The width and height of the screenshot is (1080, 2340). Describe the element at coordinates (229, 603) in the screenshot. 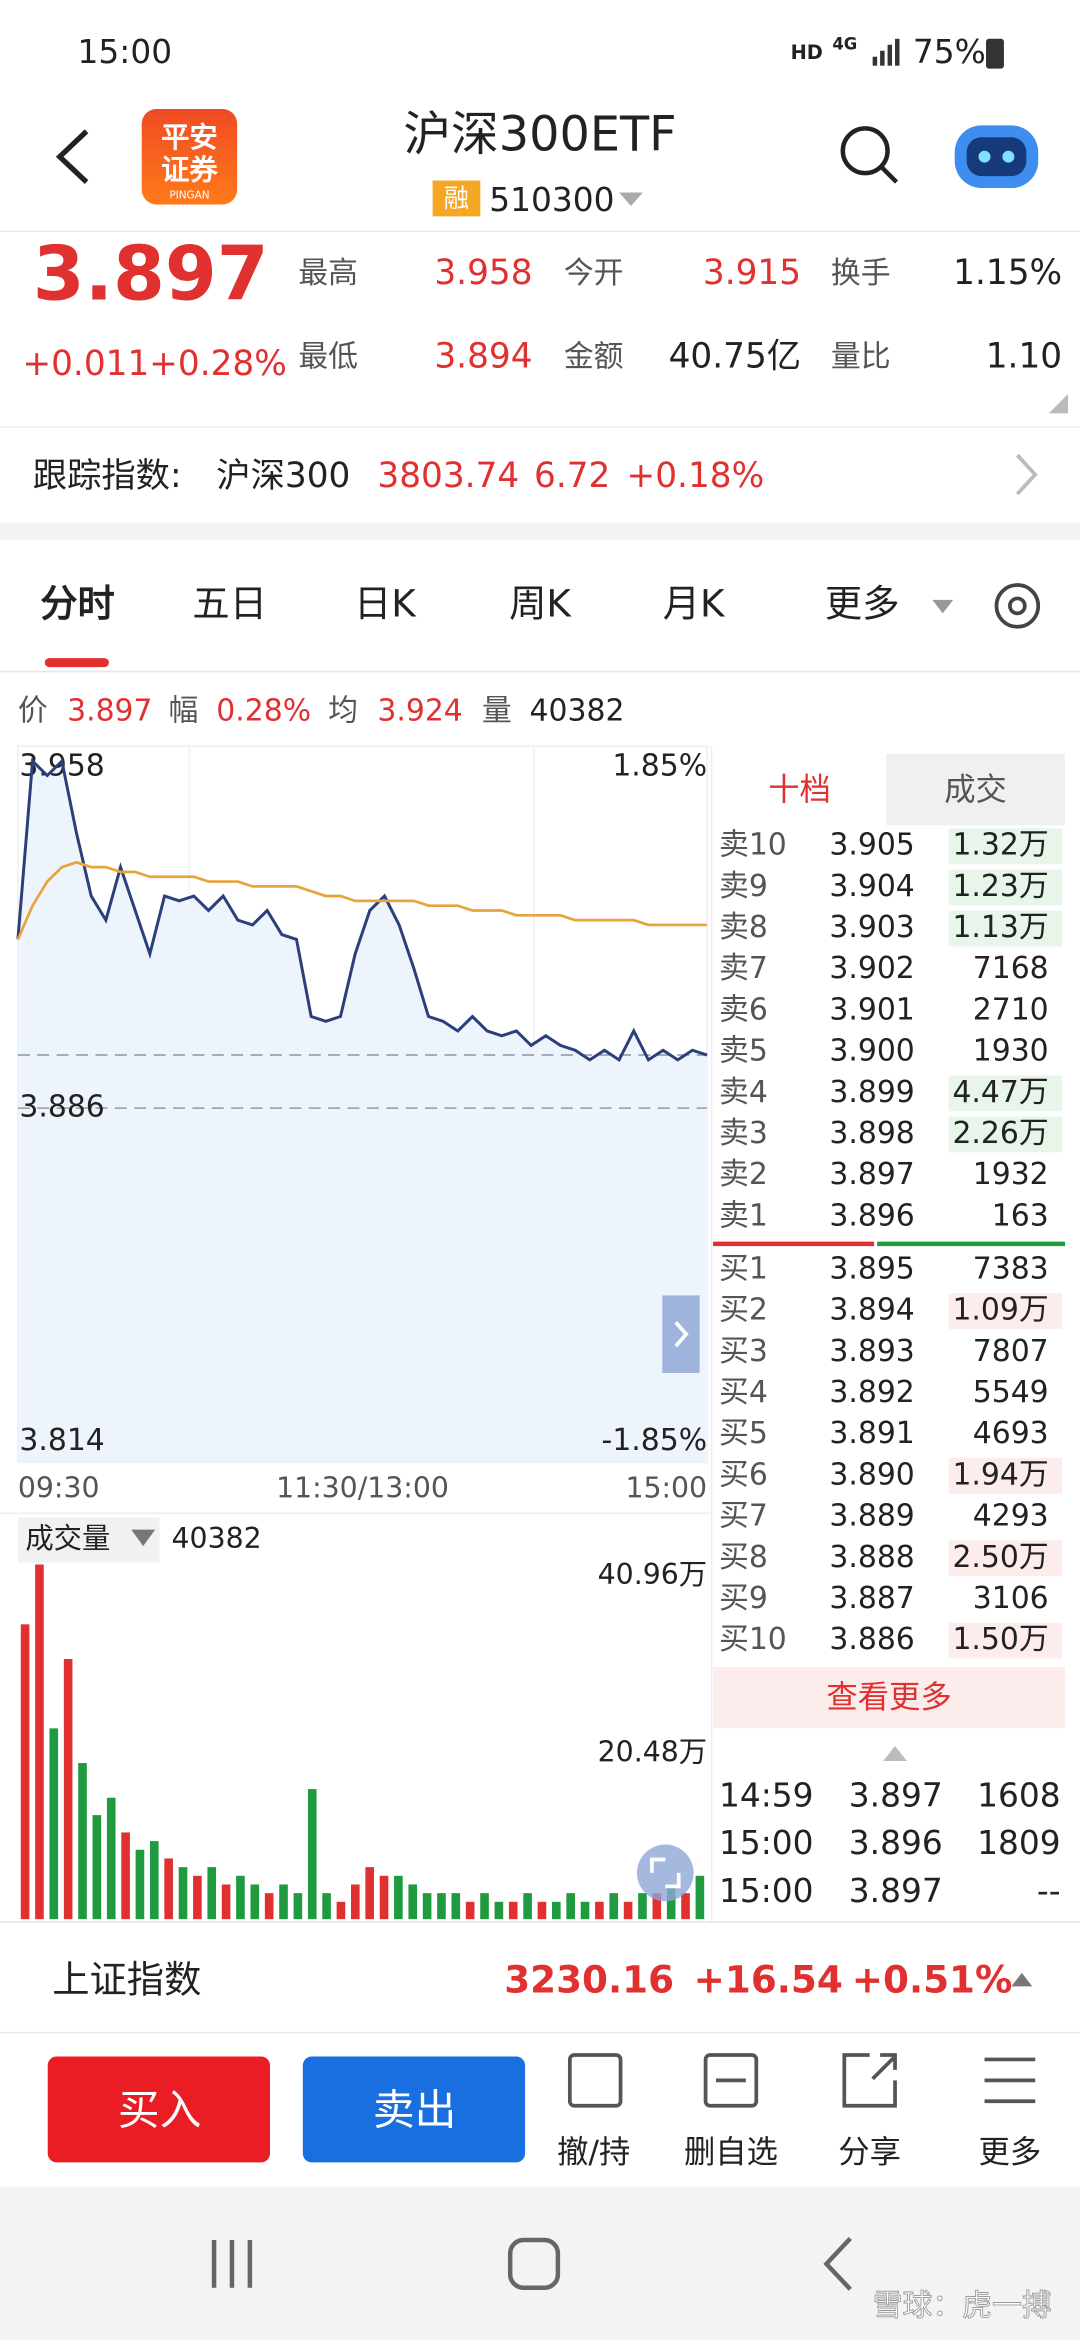

I see `tab: 五日` at that location.